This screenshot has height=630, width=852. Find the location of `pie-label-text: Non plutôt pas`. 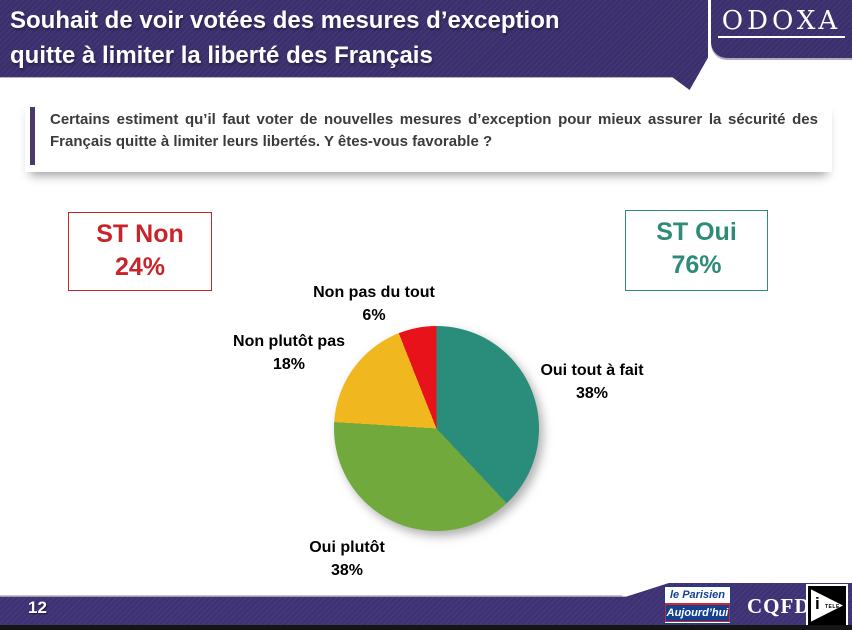

pie-label-text: Non plutôt pas is located at coordinates (289, 341).